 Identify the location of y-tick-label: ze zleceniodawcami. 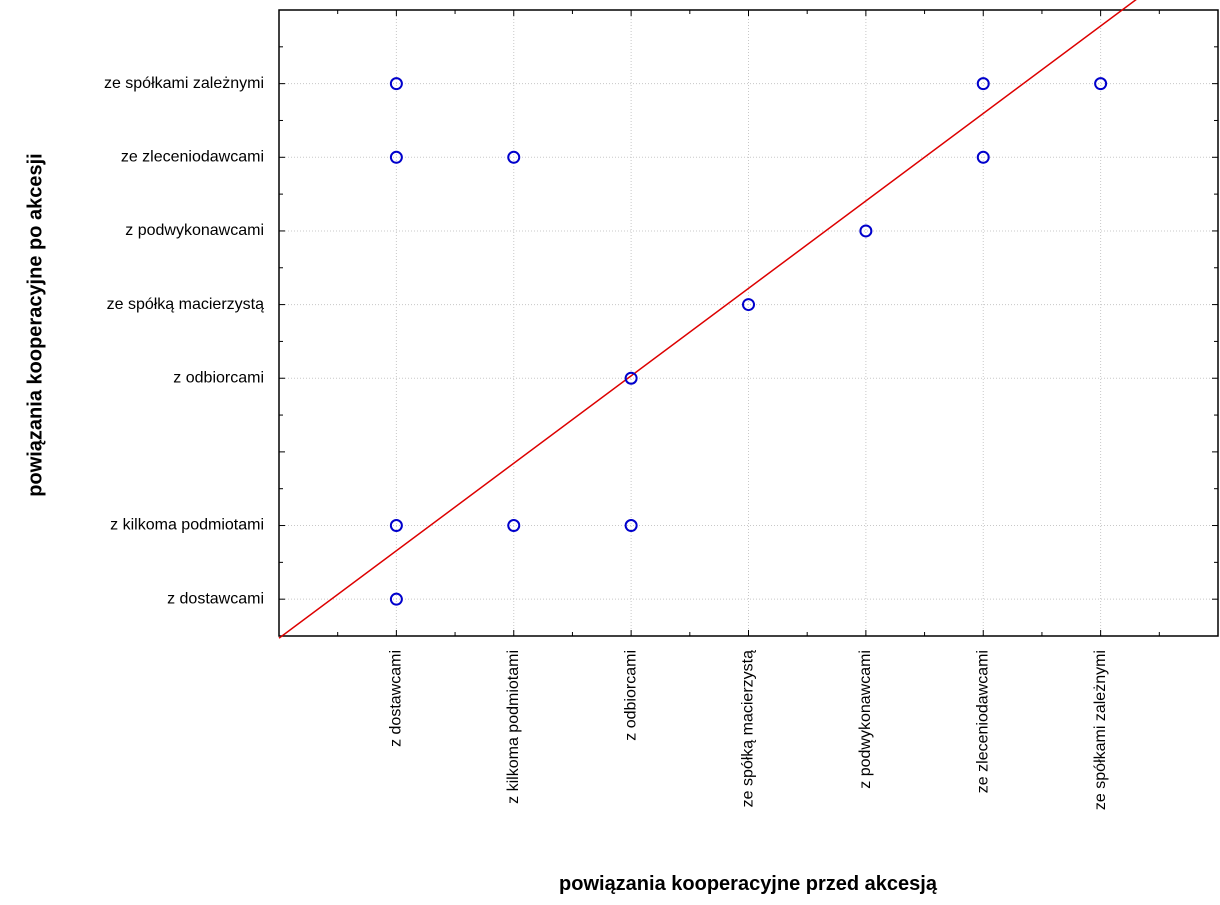
(192, 157).